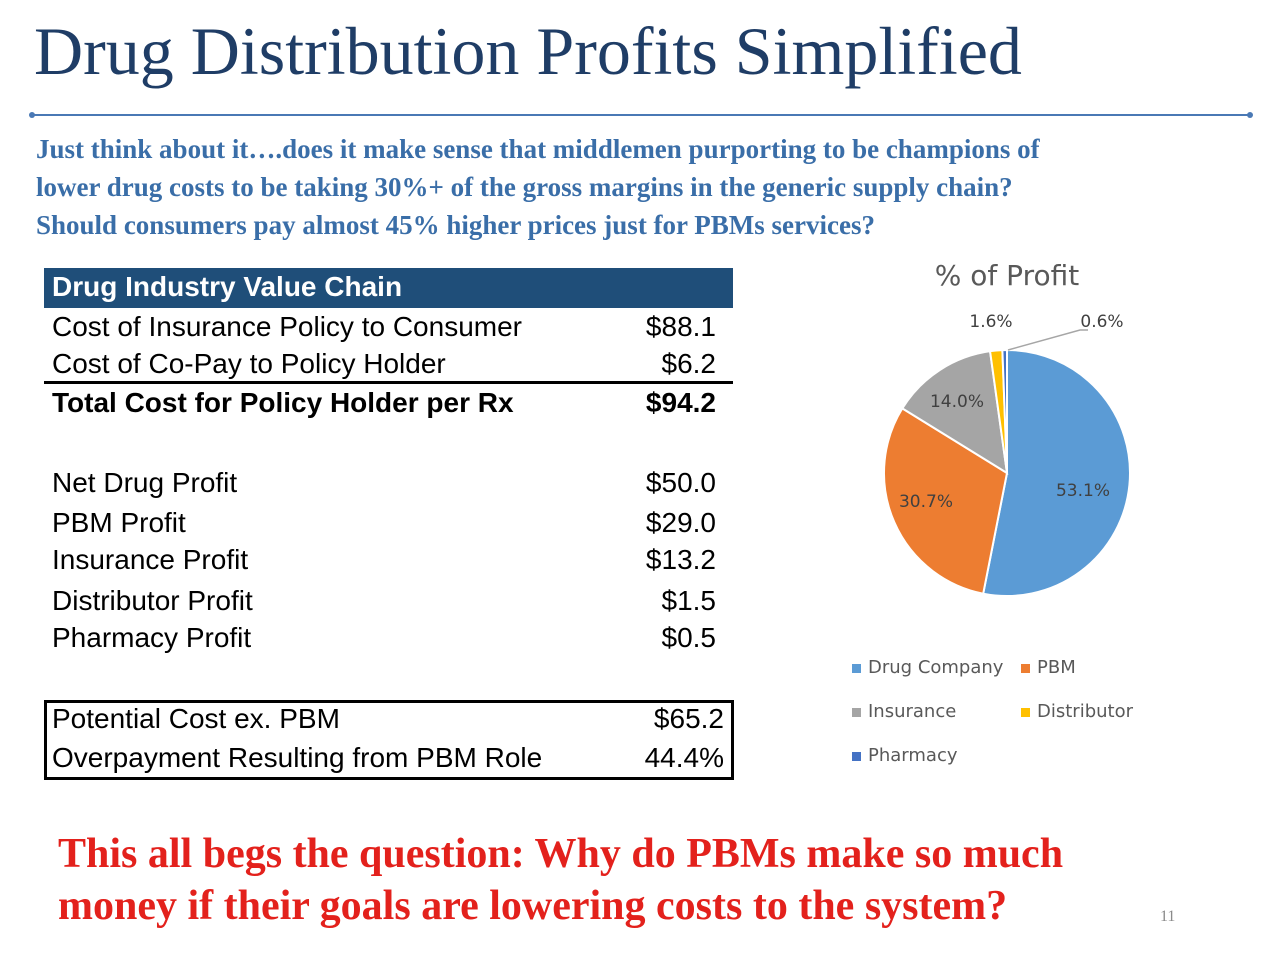  I want to click on title-divider, so click(641, 115).